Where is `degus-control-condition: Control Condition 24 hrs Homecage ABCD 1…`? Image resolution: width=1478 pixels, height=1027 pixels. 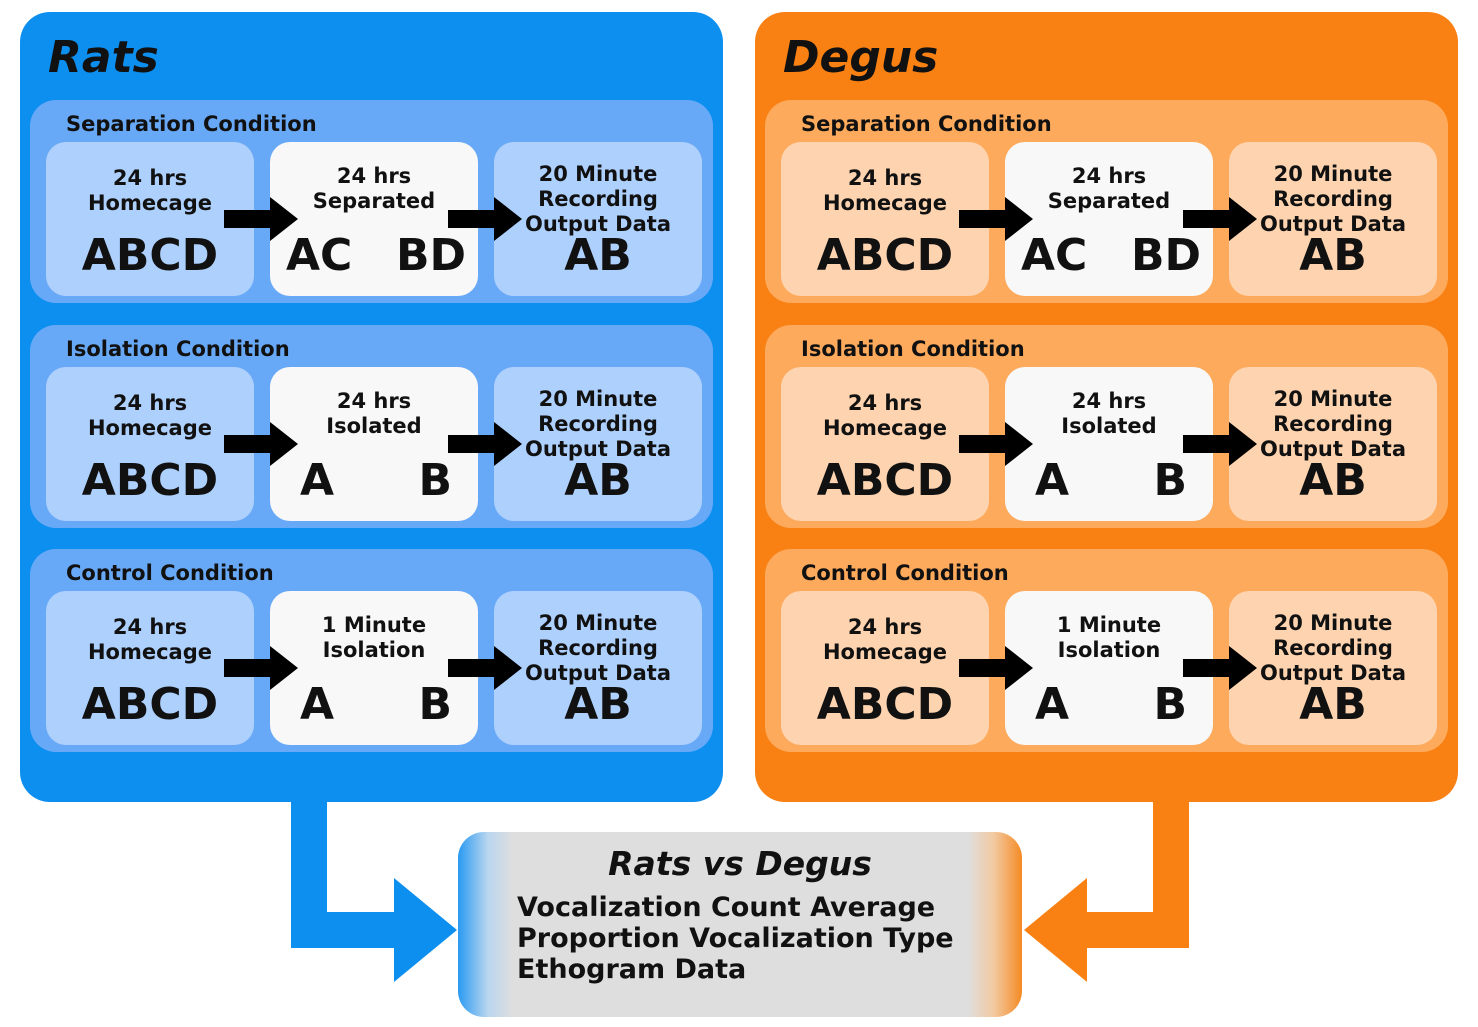 degus-control-condition: Control Condition 24 hrs Homecage ABCD 1… is located at coordinates (1106, 650).